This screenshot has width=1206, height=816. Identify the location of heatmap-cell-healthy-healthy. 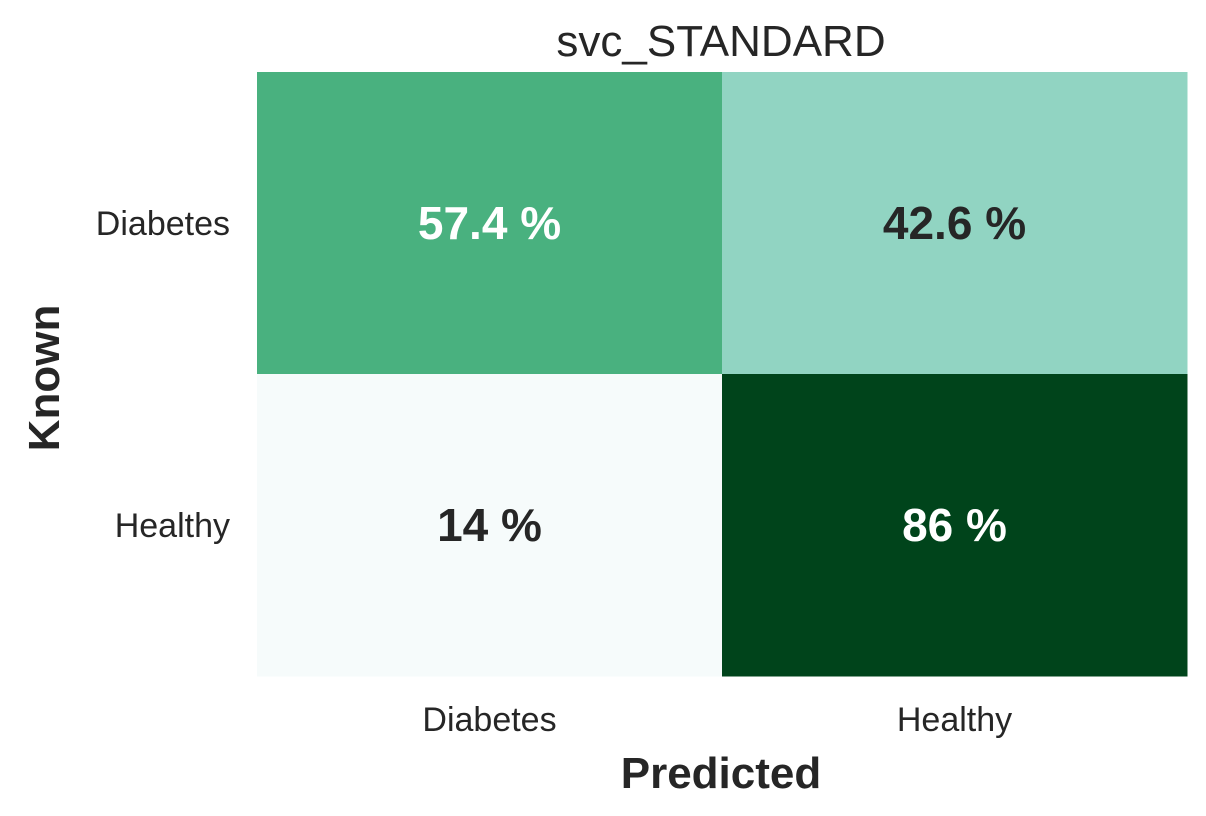
(955, 525).